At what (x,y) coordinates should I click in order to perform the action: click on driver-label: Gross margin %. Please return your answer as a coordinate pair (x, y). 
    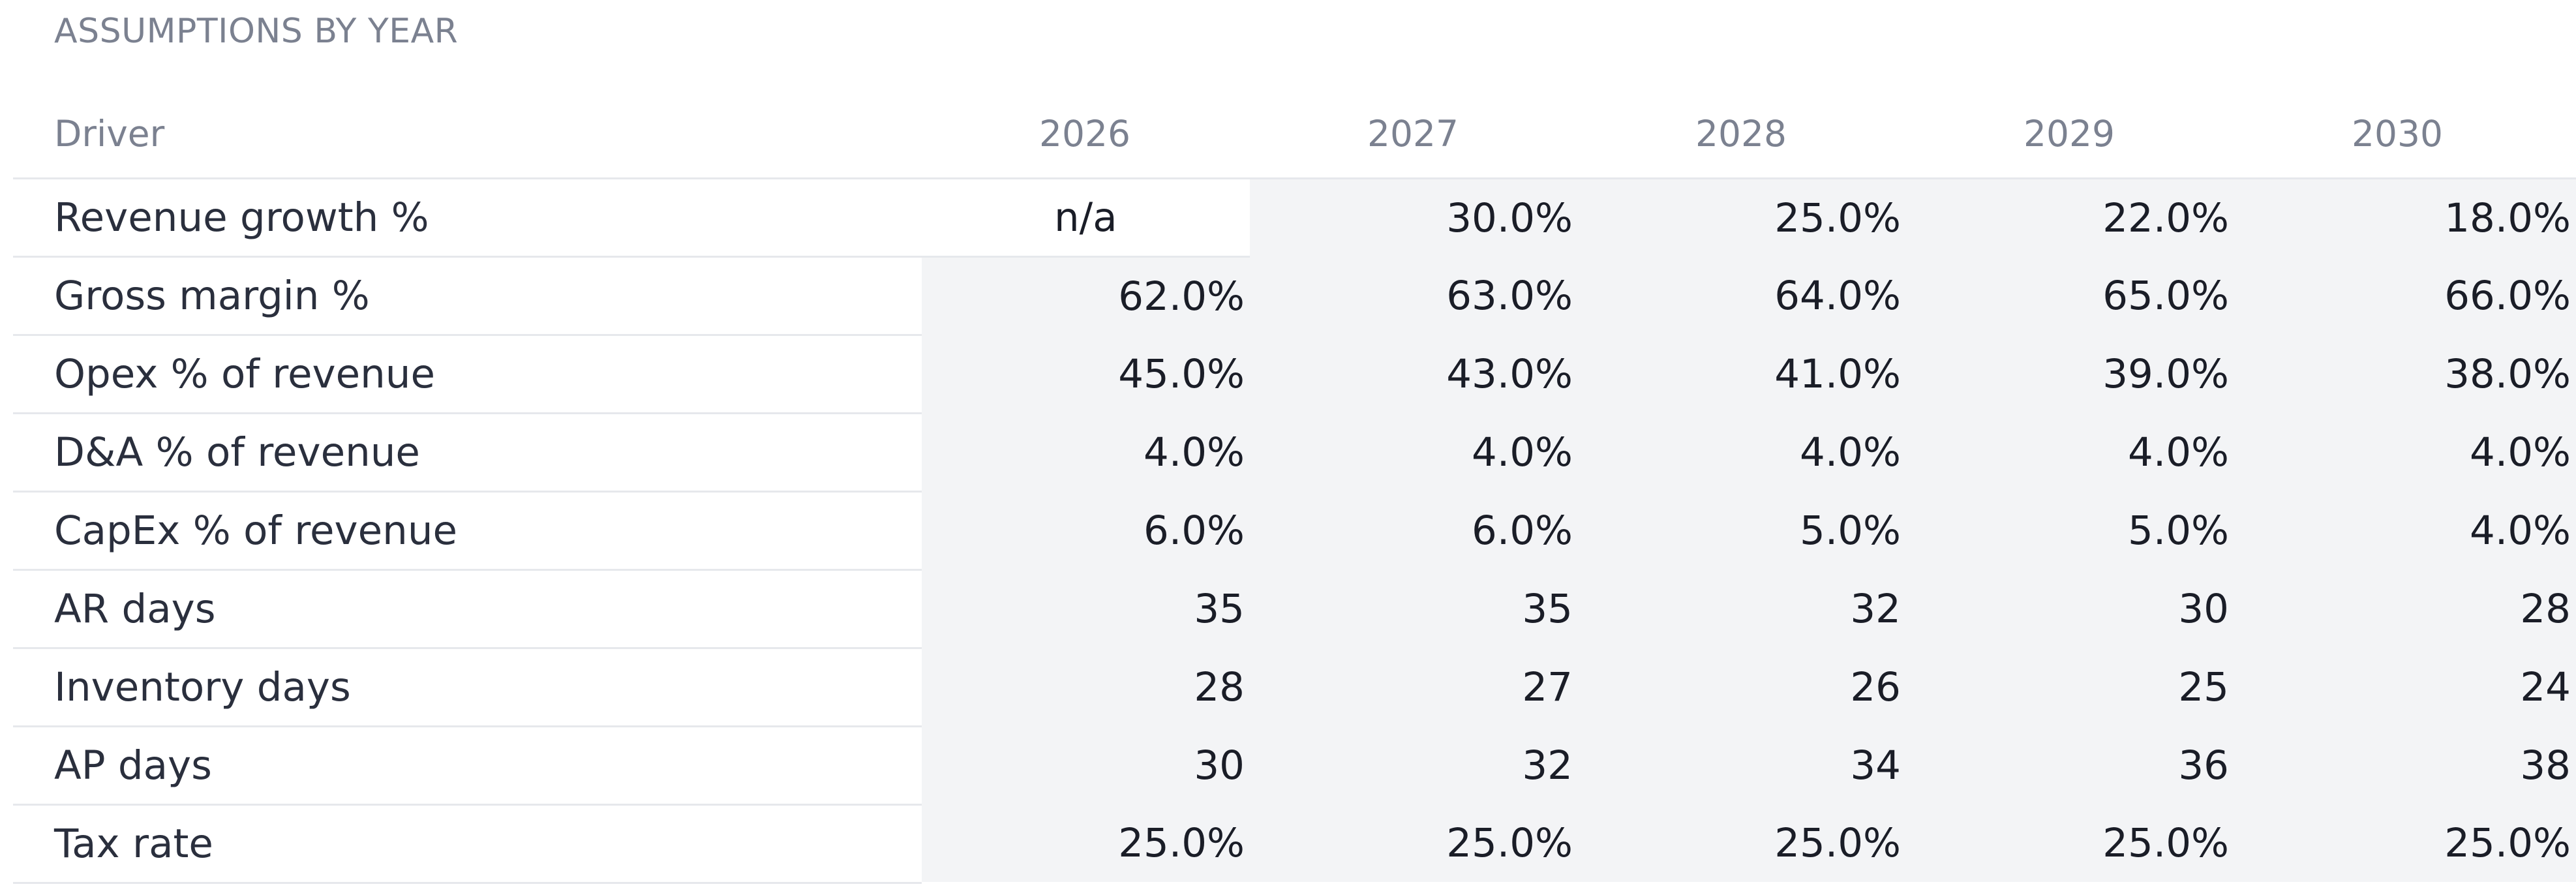
    Looking at the image, I should click on (467, 296).